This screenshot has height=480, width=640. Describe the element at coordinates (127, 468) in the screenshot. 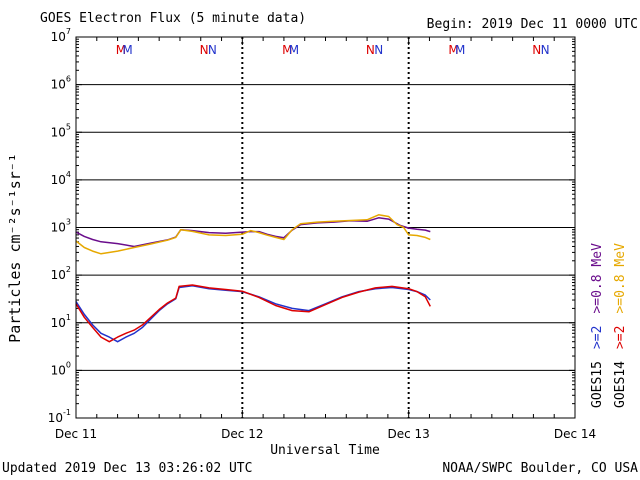

I see `updated-label: Updated 2019 Dec 13 03:26:02 UTC` at that location.